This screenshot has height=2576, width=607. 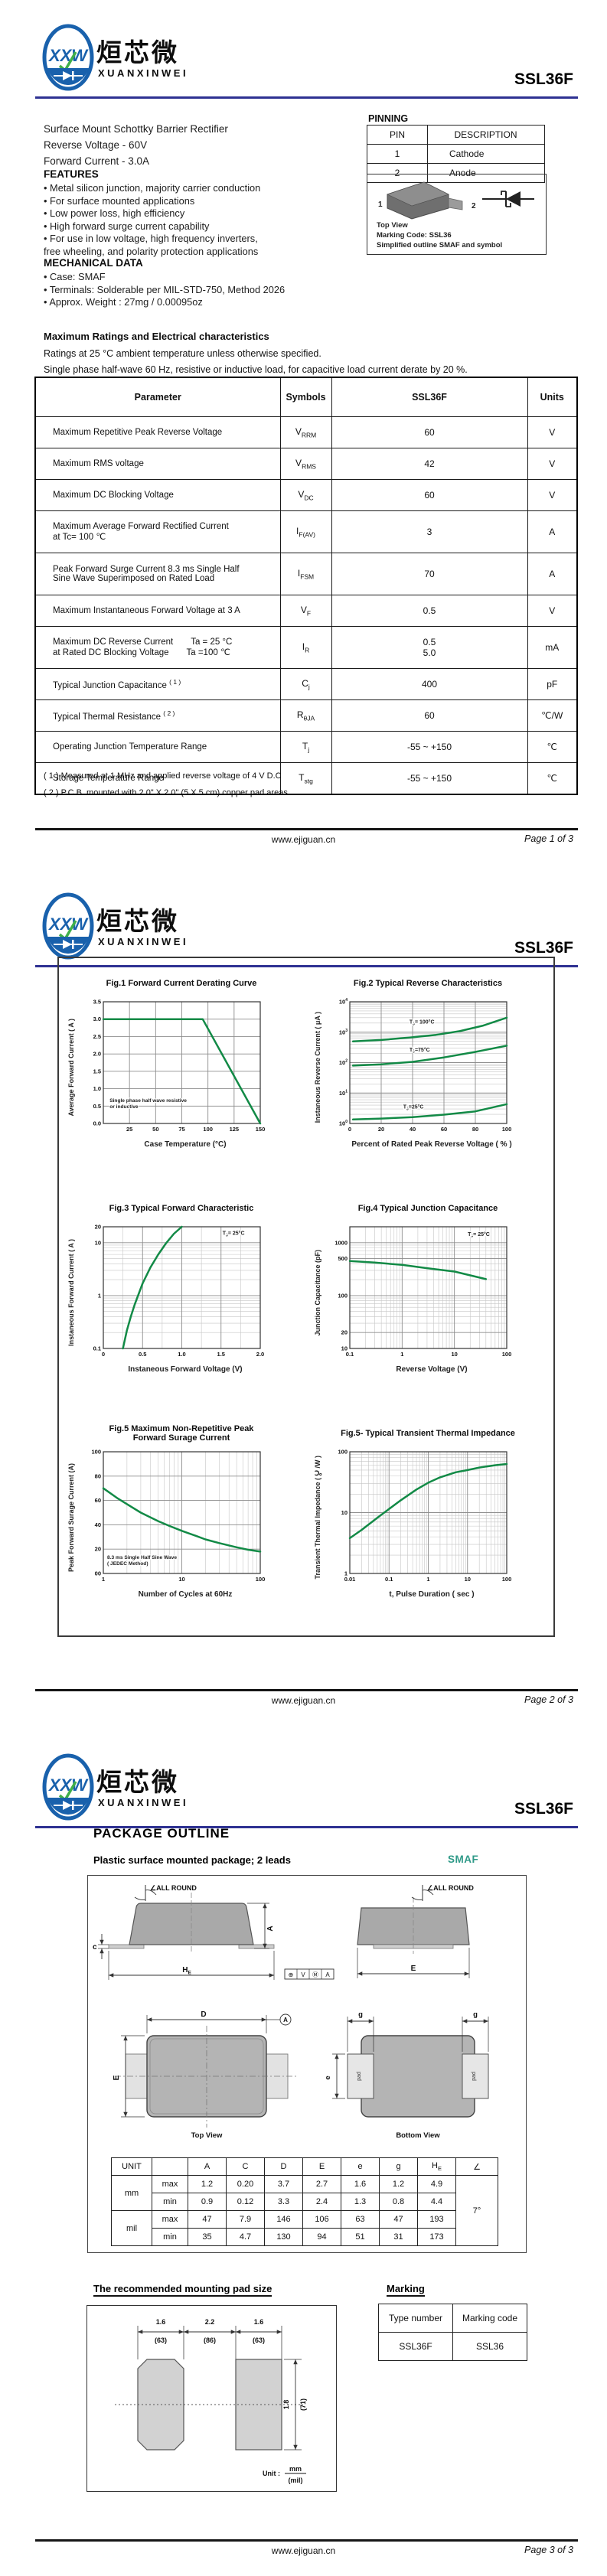 I want to click on package-outline-subtitle: Plastic surface mounted package; 2 leads, so click(x=192, y=1860).